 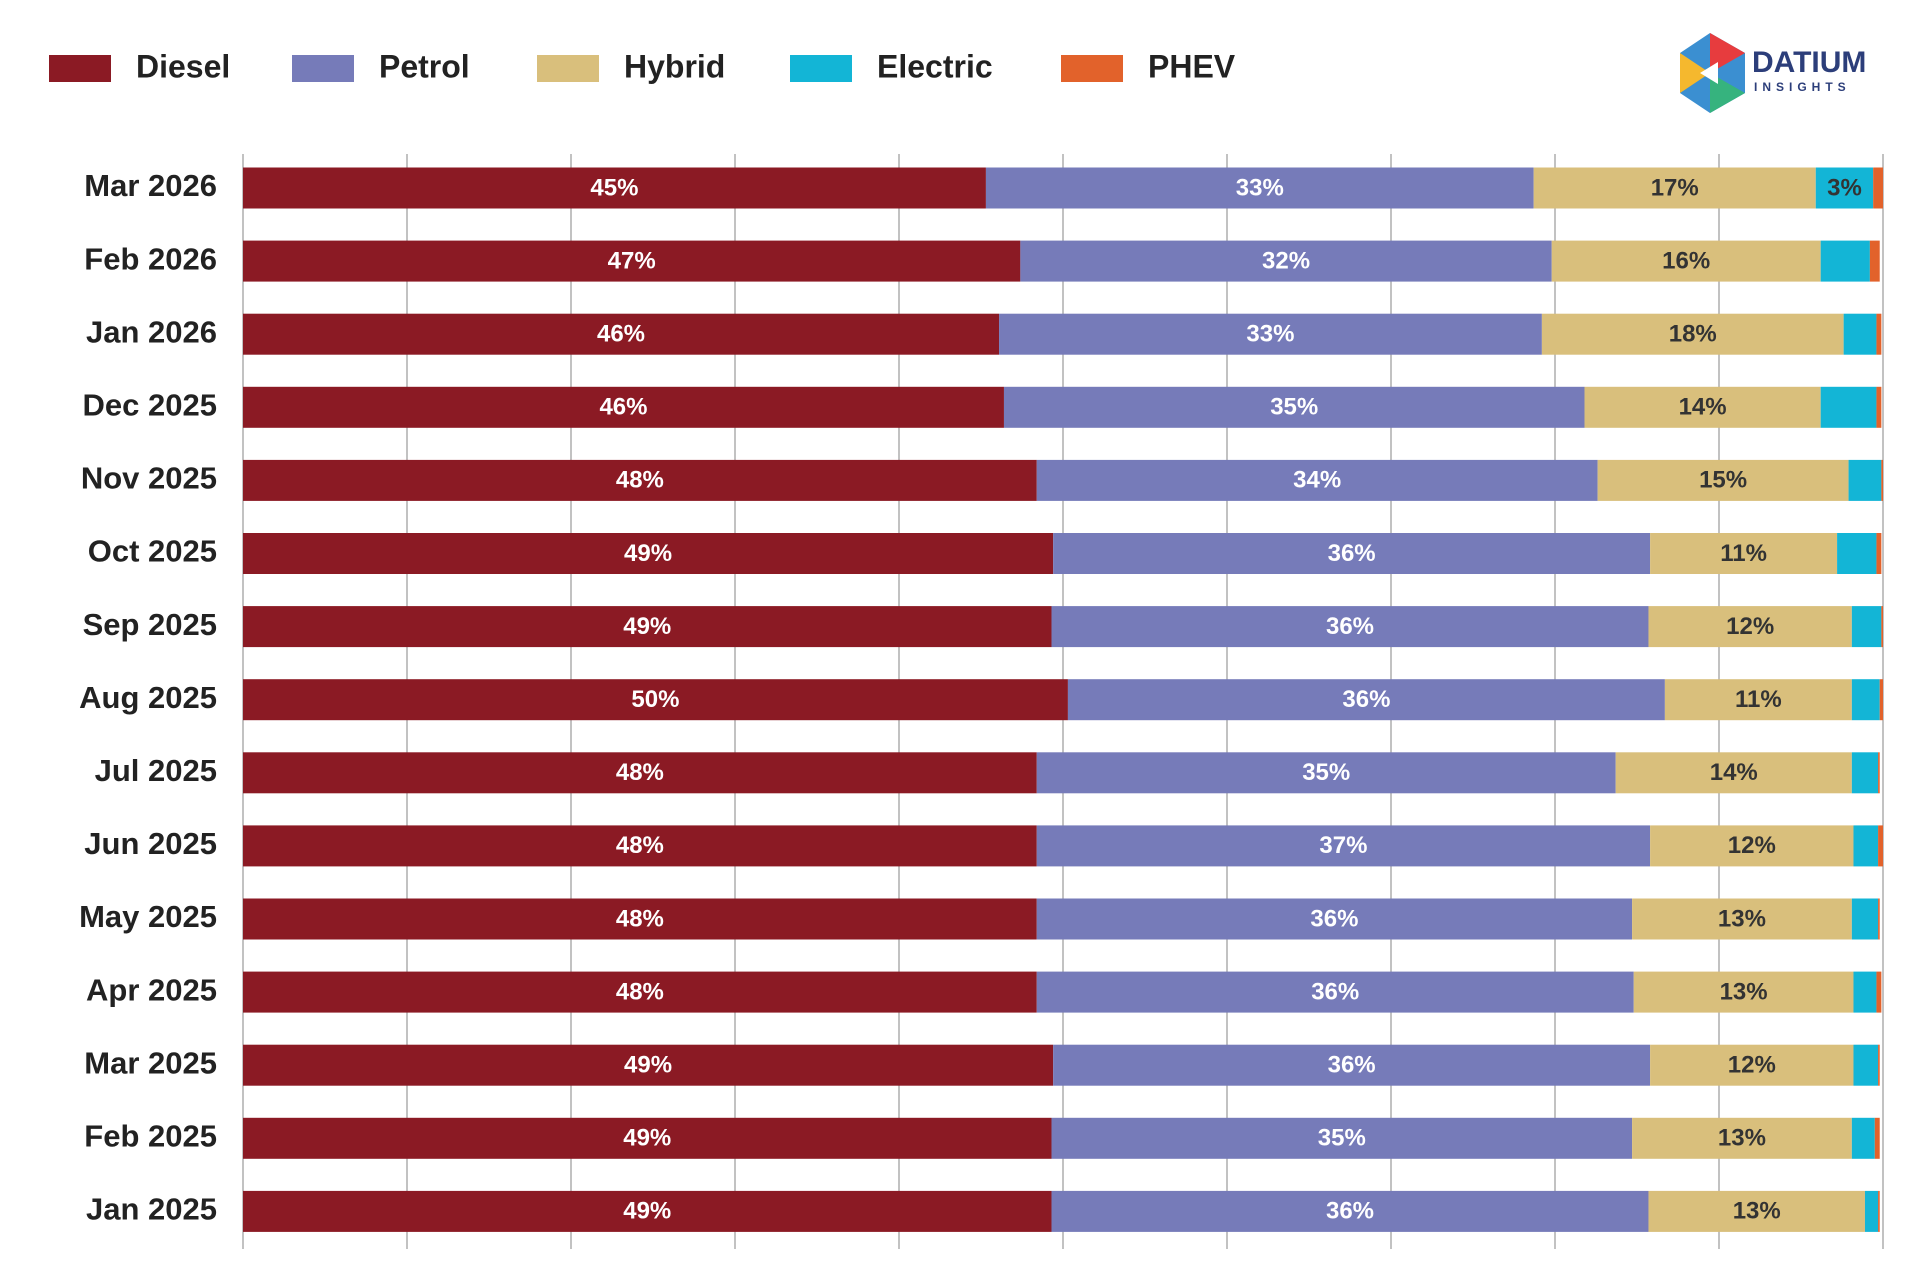 What do you see at coordinates (148, 697) in the screenshot?
I see `y-tick-label: Aug 2025` at bounding box center [148, 697].